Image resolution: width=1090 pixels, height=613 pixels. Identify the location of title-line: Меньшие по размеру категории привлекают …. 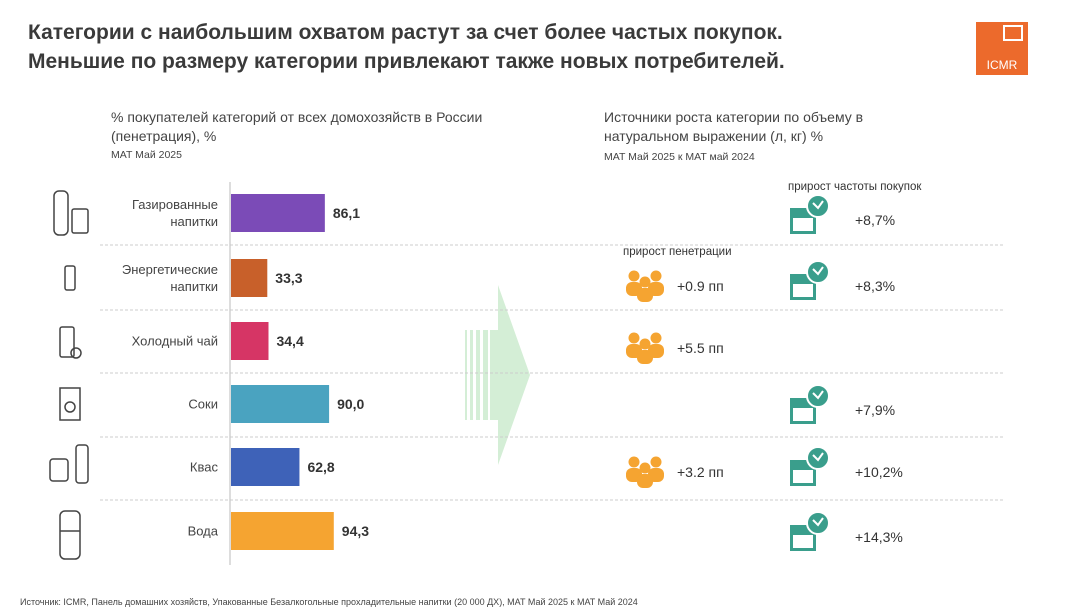
(406, 61).